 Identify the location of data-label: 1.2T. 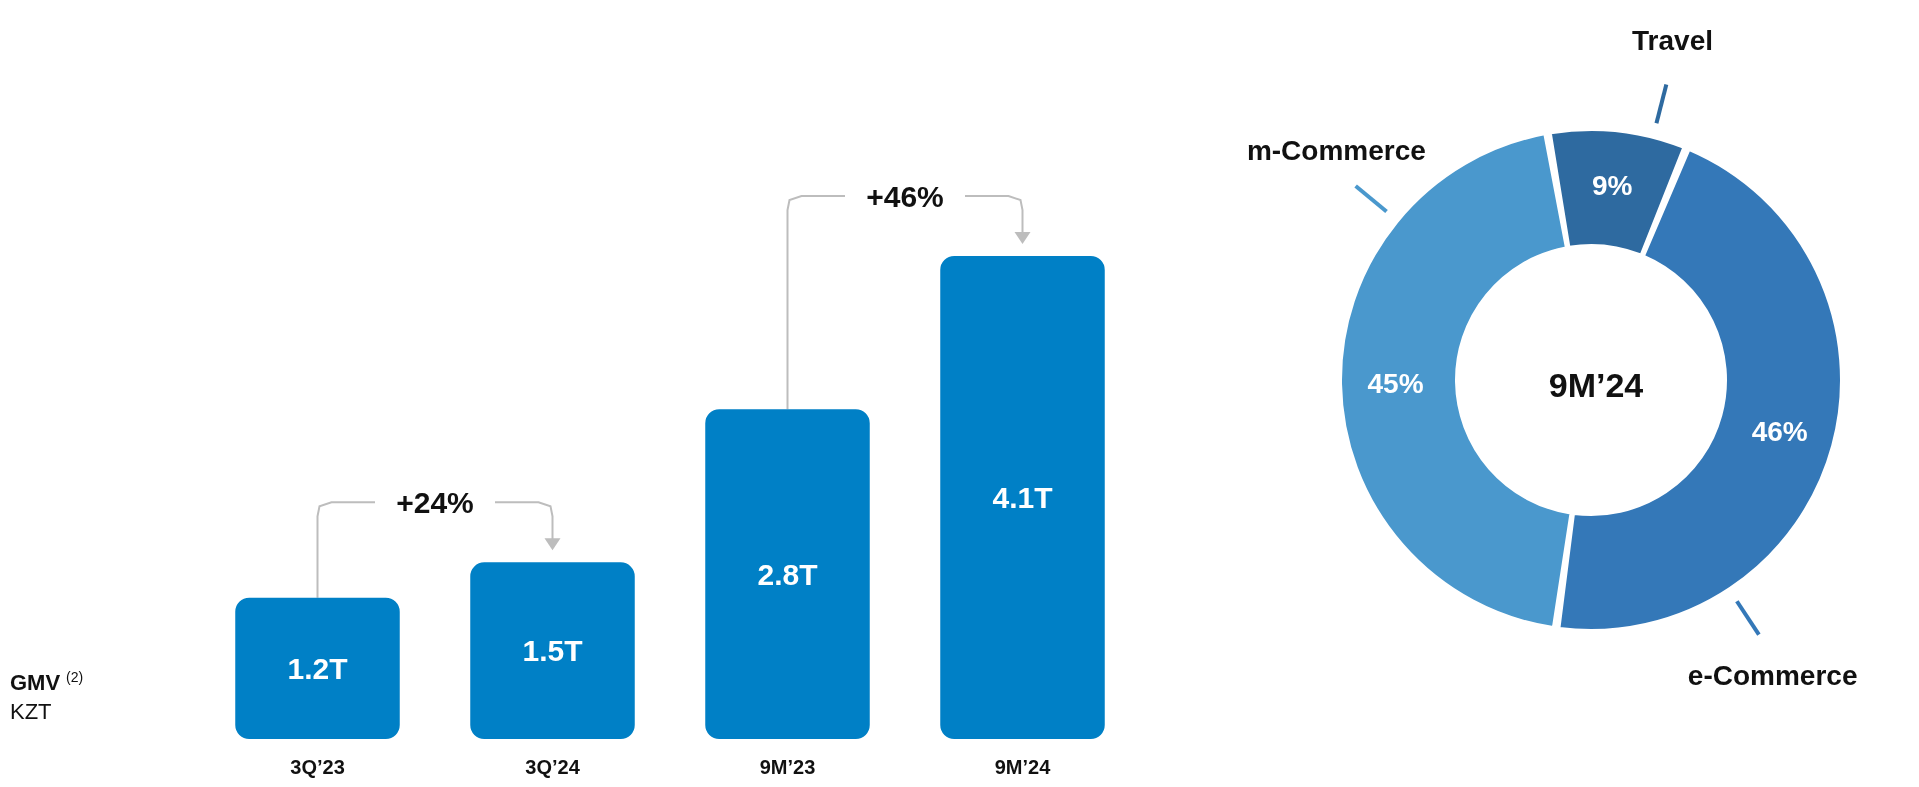
(317, 668).